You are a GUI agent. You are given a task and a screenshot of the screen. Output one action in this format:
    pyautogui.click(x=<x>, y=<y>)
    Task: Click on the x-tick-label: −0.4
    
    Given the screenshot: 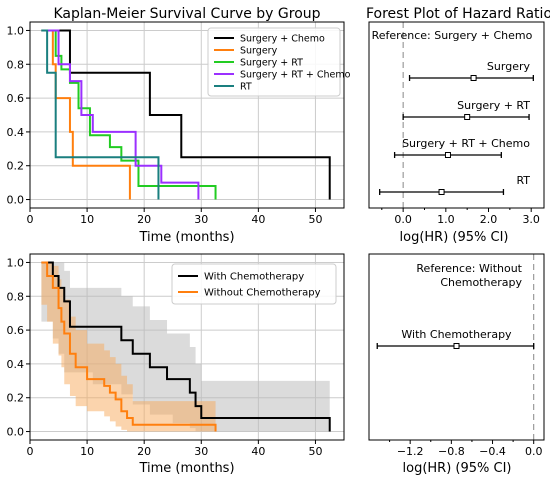 What is the action you would take?
    pyautogui.click(x=492, y=451)
    